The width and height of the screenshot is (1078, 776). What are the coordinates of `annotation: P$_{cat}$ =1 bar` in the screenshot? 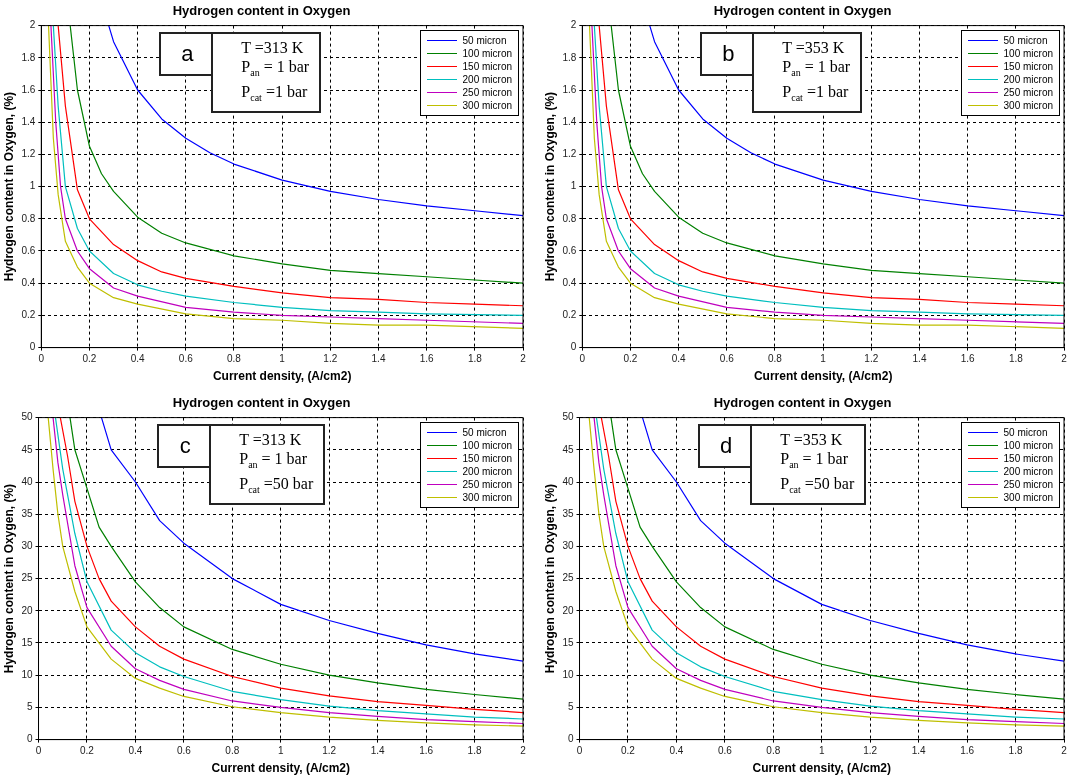 It's located at (816, 93).